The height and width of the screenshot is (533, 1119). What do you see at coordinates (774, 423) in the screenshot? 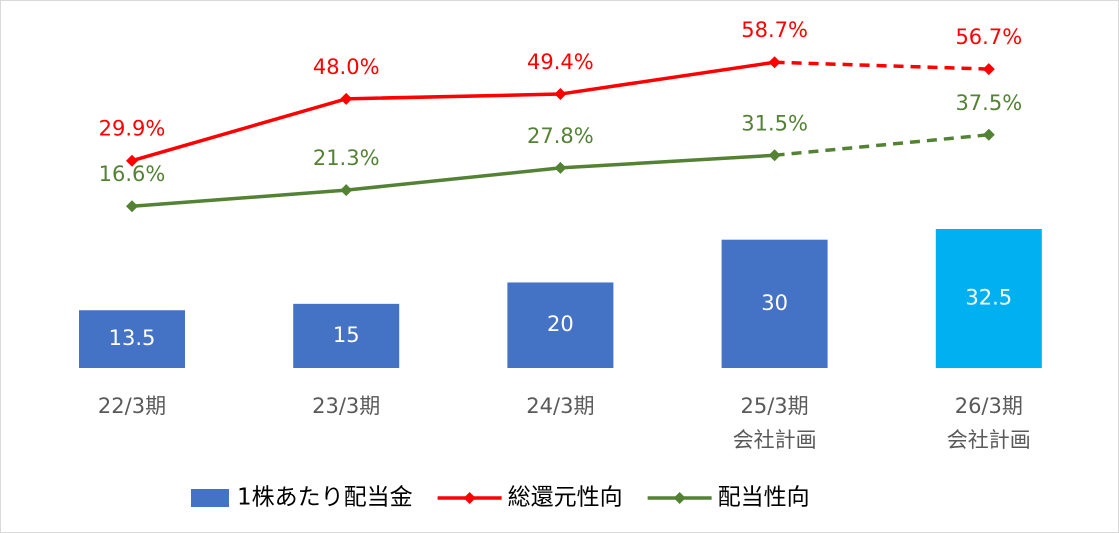
I see `x-tick-label: 25/3期 会社計画` at bounding box center [774, 423].